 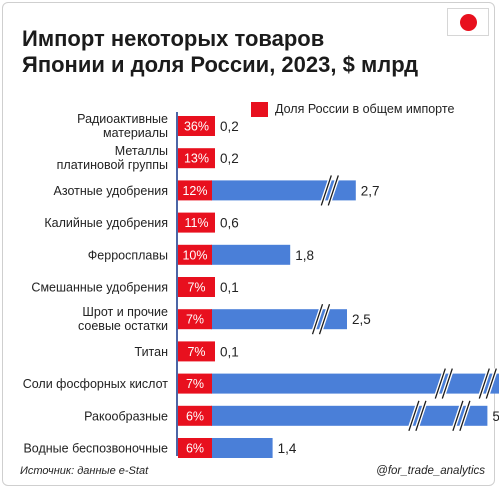 What do you see at coordinates (430, 471) in the screenshot?
I see `author-handle: @for_trade_analytics` at bounding box center [430, 471].